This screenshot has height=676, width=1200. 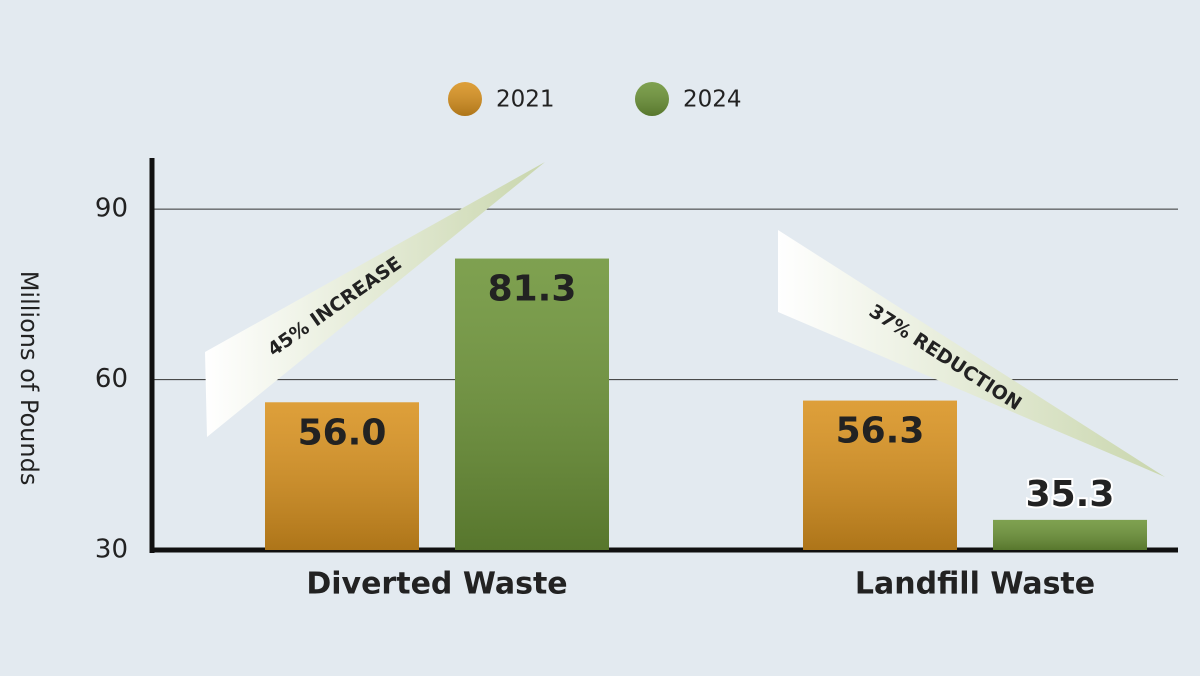 I want to click on x-tick-label: Diverted Waste, so click(x=436, y=584).